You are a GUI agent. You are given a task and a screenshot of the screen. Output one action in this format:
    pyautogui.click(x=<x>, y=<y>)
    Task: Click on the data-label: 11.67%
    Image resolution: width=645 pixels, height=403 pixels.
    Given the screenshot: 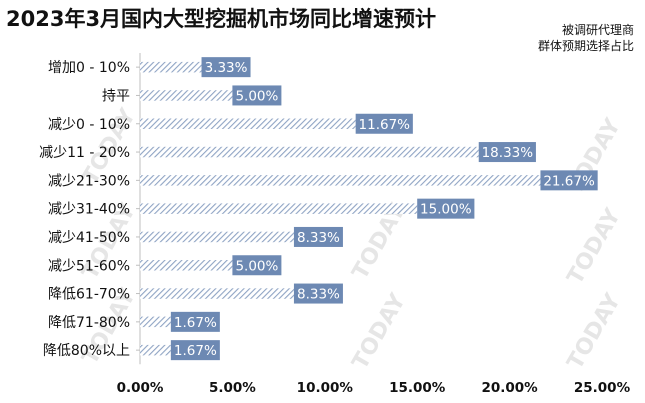 What is the action you would take?
    pyautogui.click(x=385, y=125)
    